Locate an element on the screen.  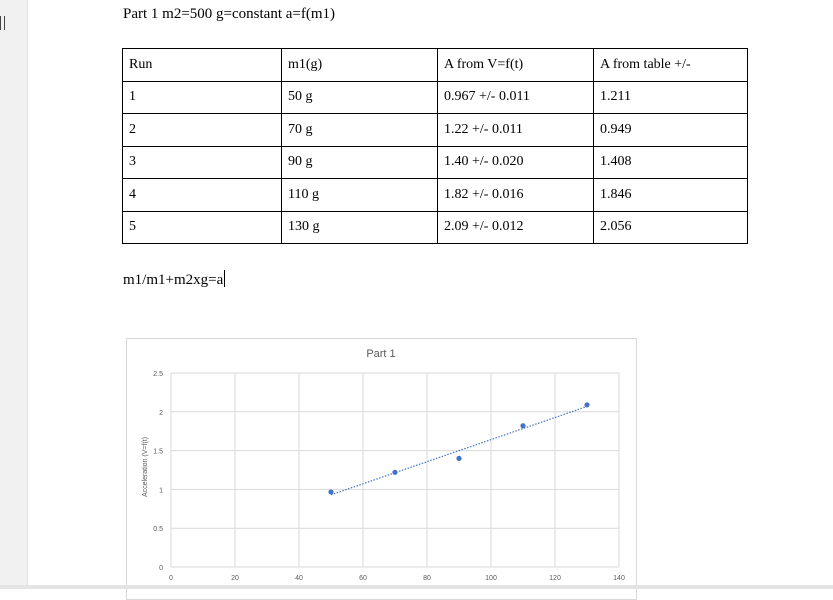
trendline is located at coordinates (459, 450).